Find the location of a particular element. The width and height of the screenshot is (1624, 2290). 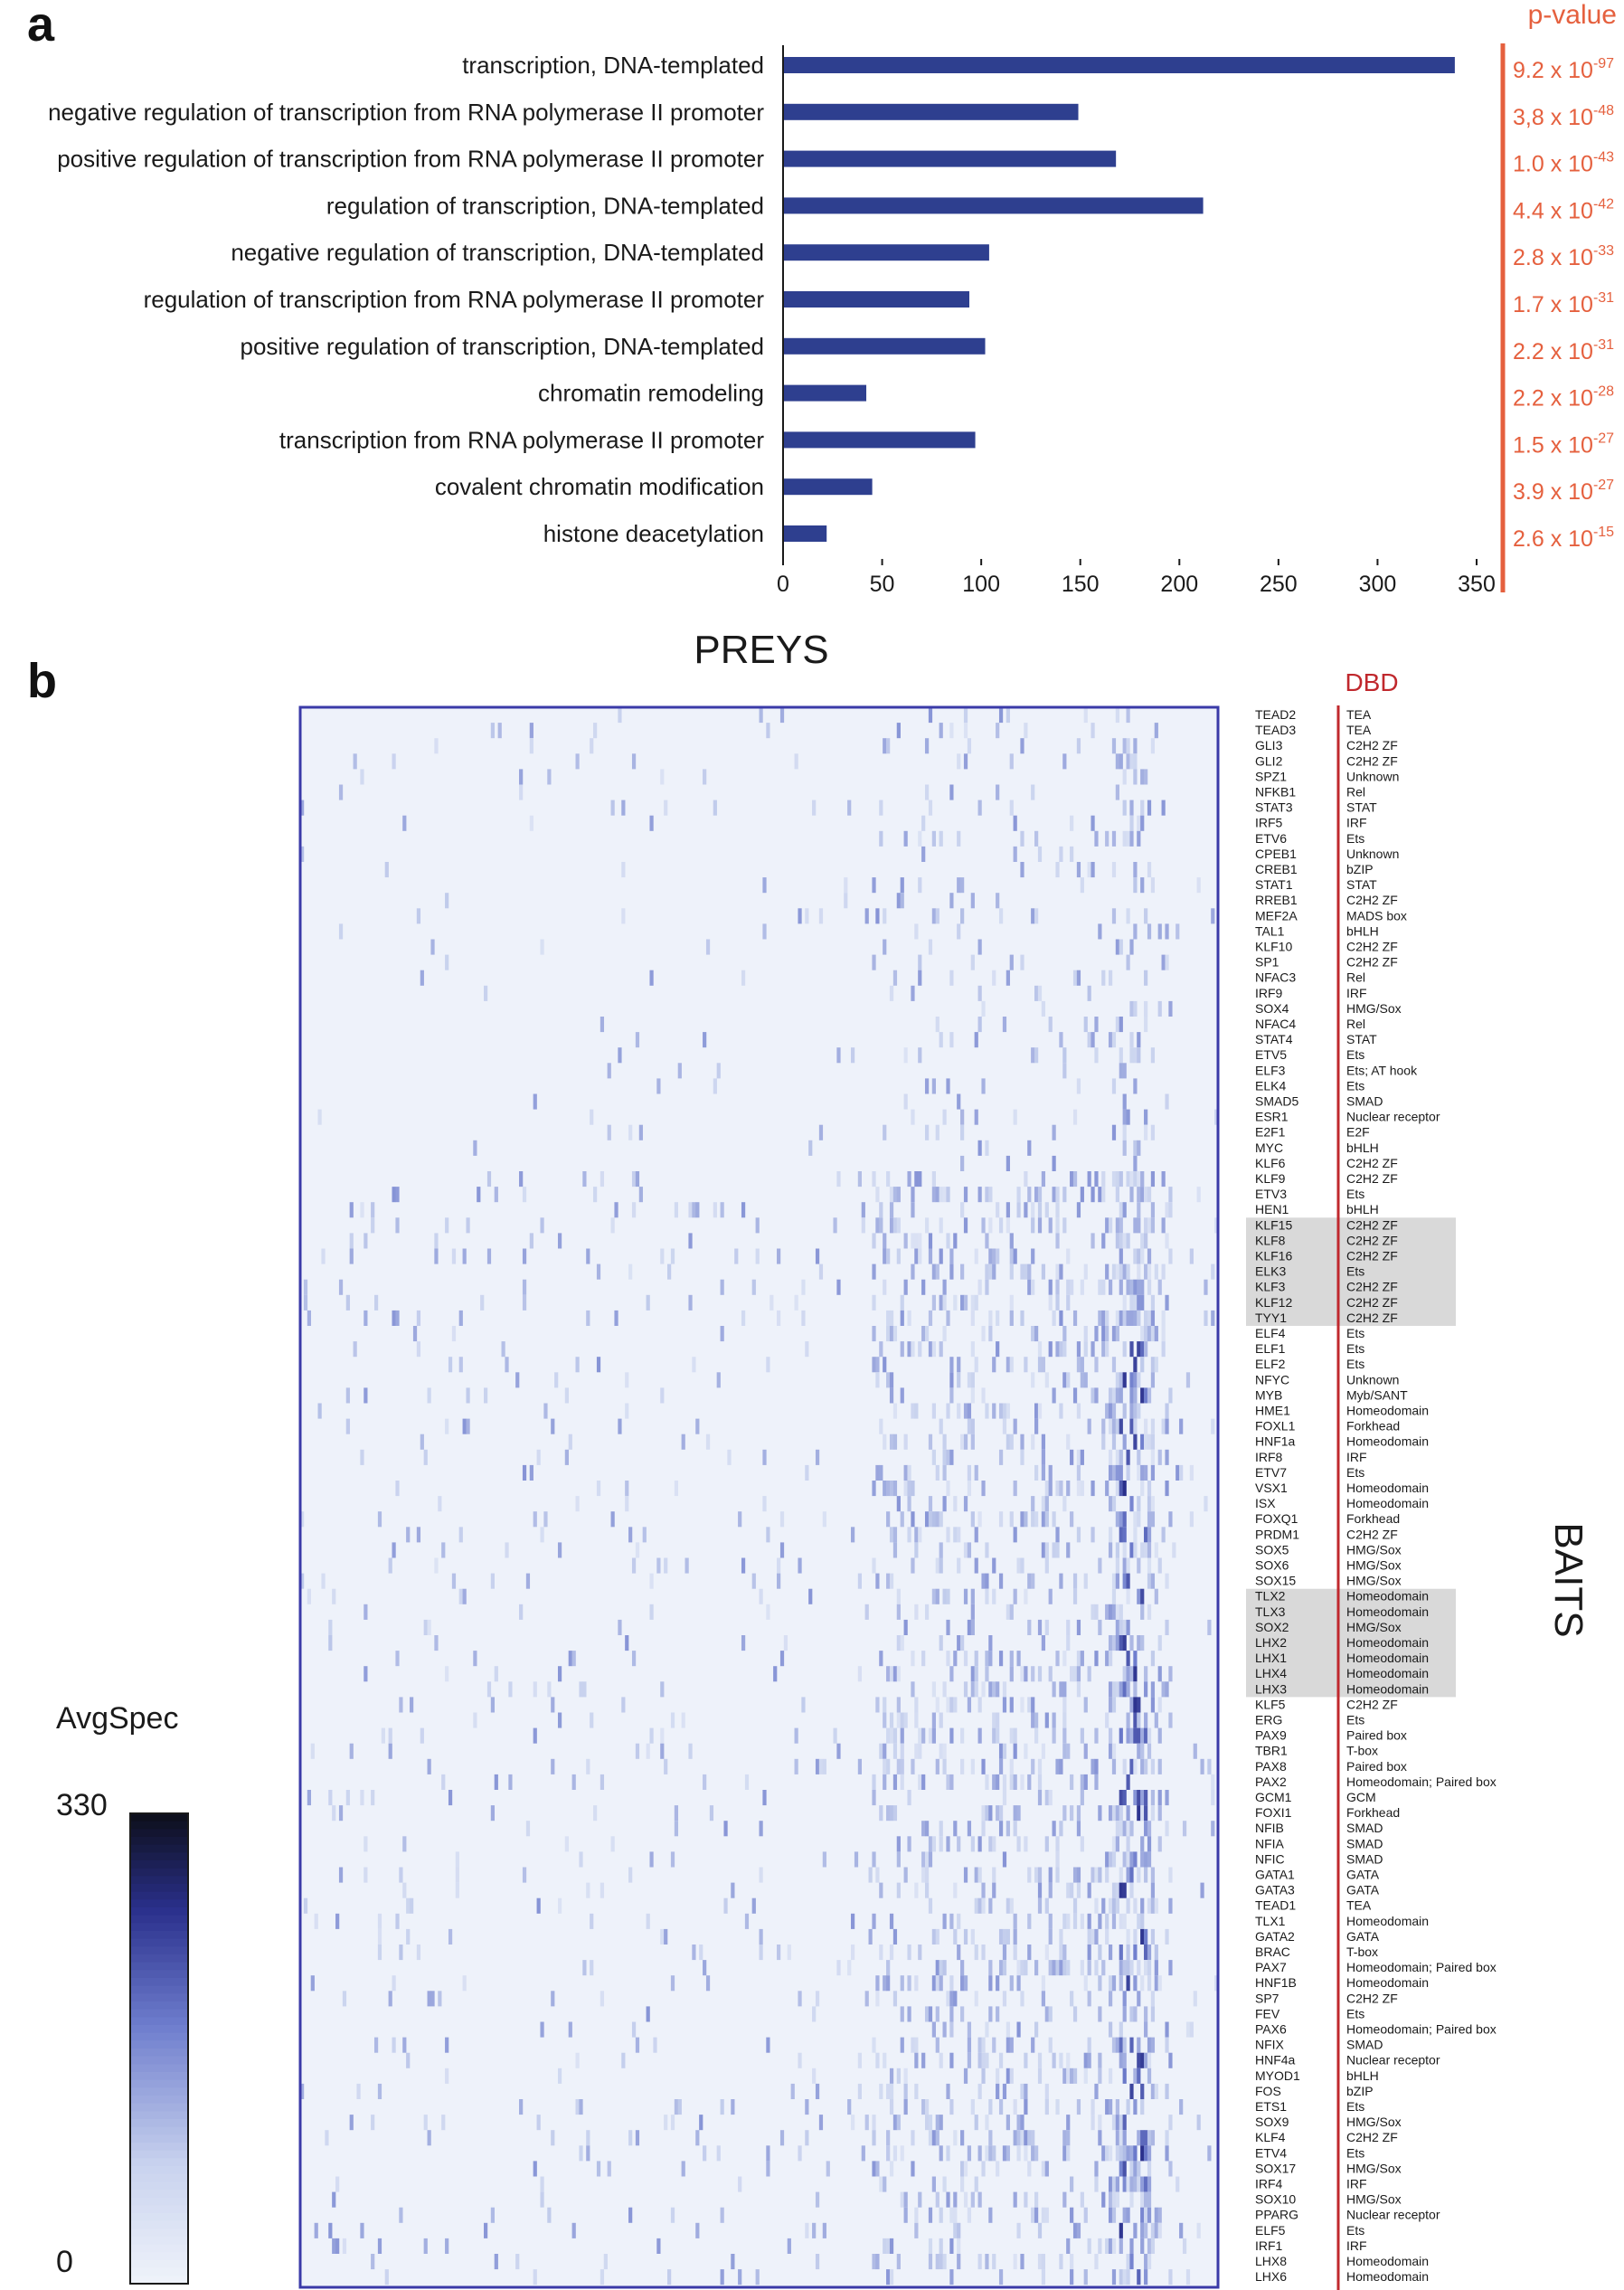

dbd-label: C2H2 ZF is located at coordinates (1372, 2137).